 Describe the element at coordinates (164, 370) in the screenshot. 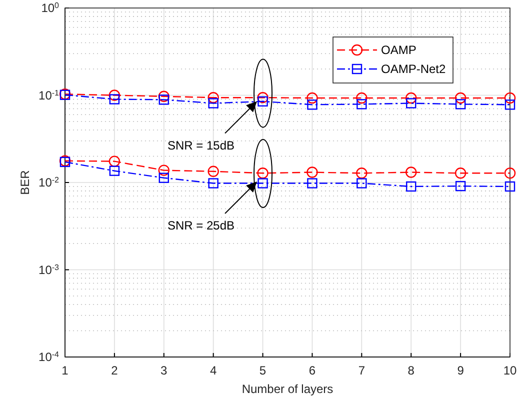

I see `x-tick-label: 3` at that location.